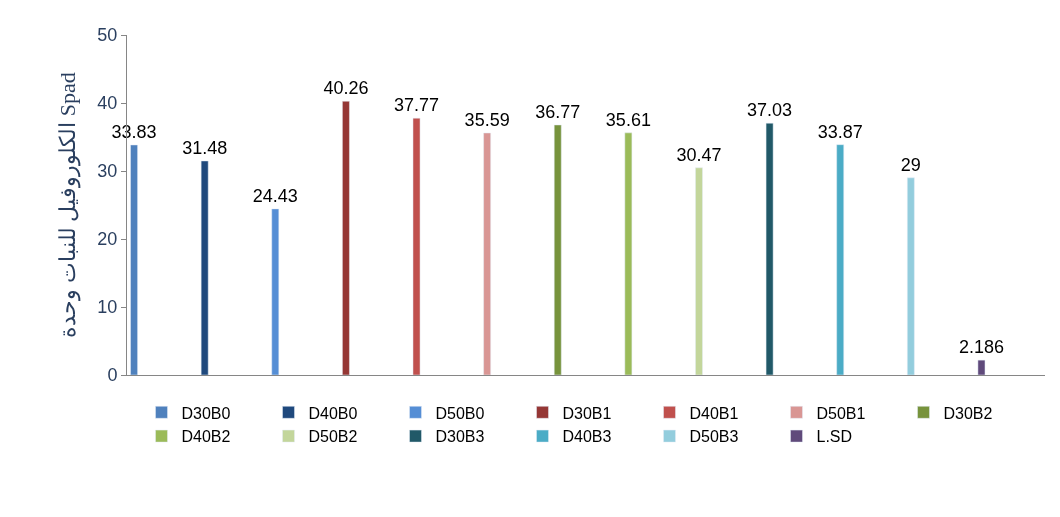 The image size is (1060, 517). What do you see at coordinates (107, 307) in the screenshot?
I see `y-tick-label: 10` at bounding box center [107, 307].